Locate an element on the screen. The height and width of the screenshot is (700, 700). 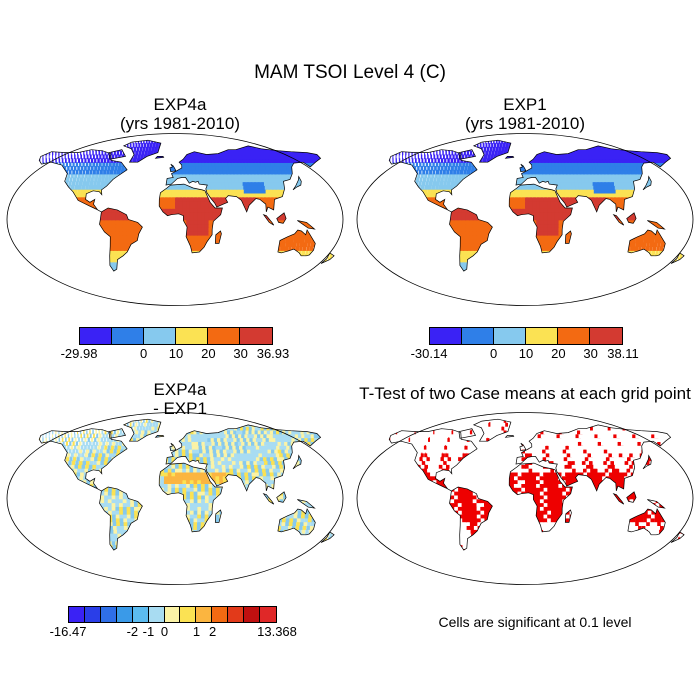
figure-title: MAM TSOI Level 4 (C) is located at coordinates (350, 72).